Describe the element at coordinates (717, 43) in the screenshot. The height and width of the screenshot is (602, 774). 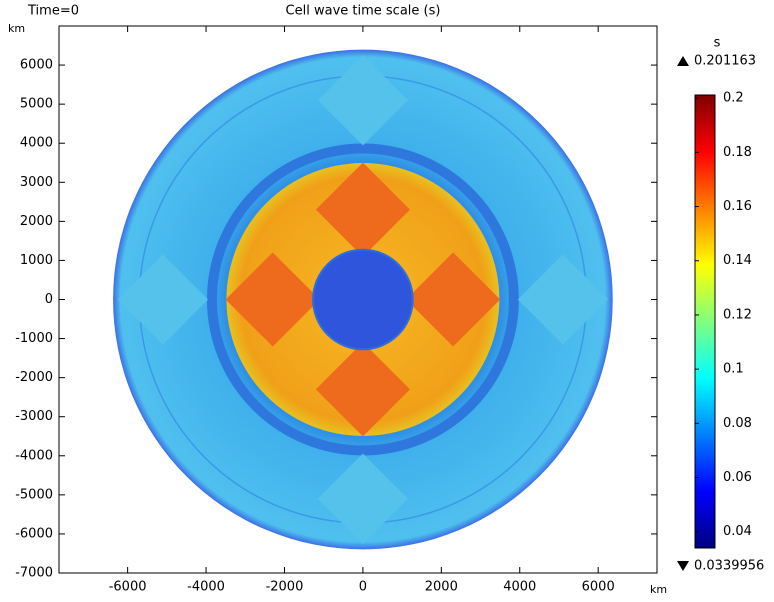
I see `colorbar-unit: s` at that location.